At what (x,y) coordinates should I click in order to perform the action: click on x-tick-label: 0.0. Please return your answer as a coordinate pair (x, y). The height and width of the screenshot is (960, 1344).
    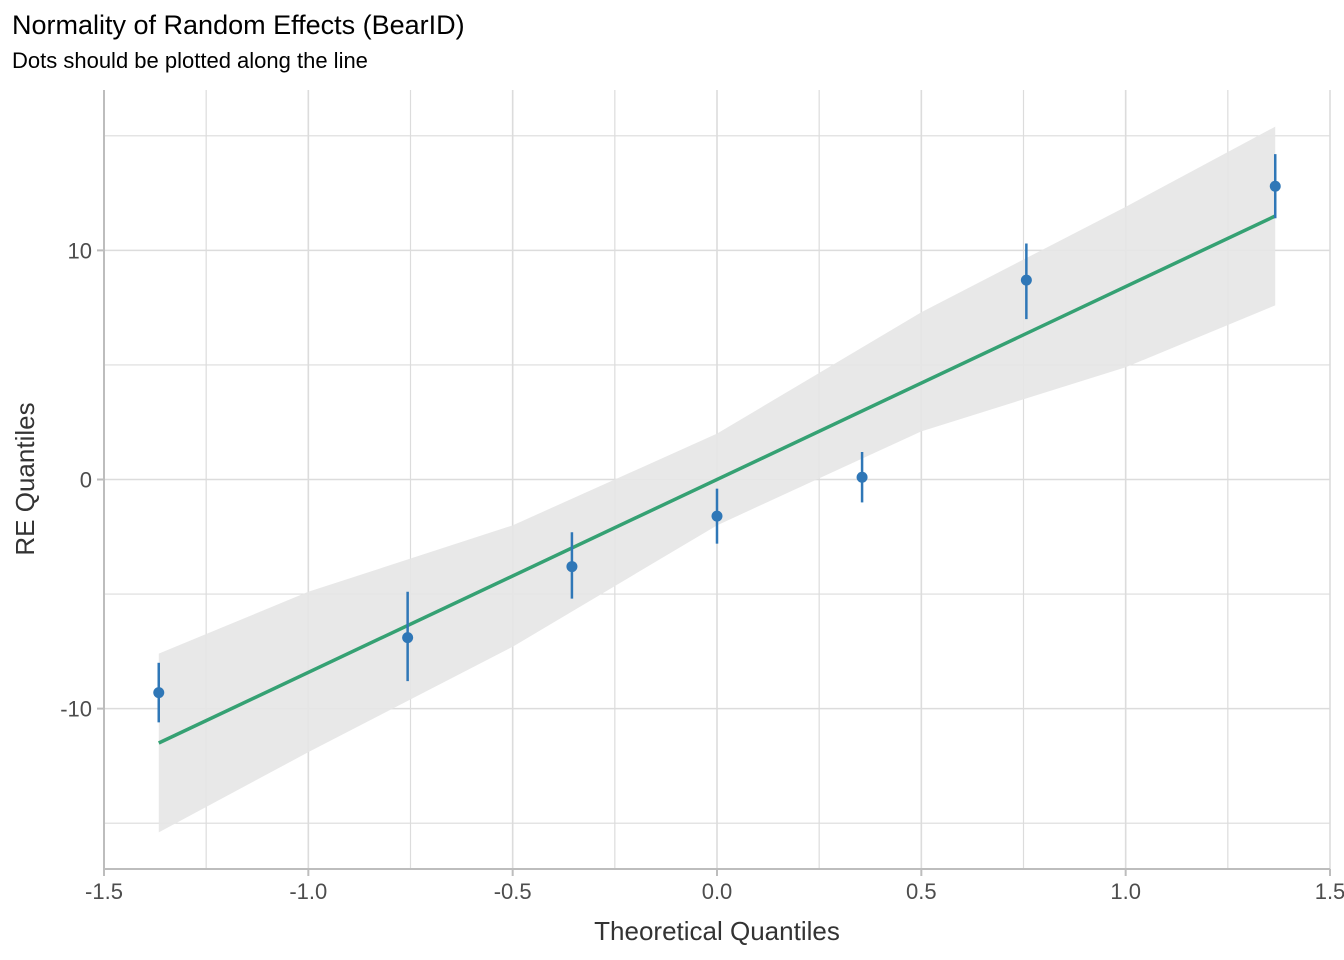
    Looking at the image, I should click on (717, 891).